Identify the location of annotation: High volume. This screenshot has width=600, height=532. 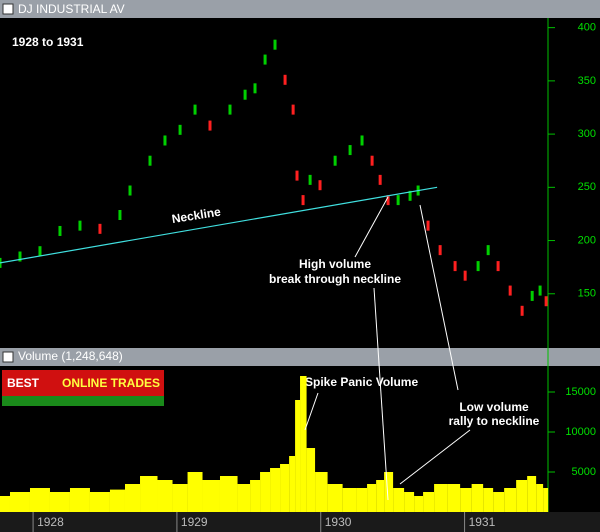
(335, 264).